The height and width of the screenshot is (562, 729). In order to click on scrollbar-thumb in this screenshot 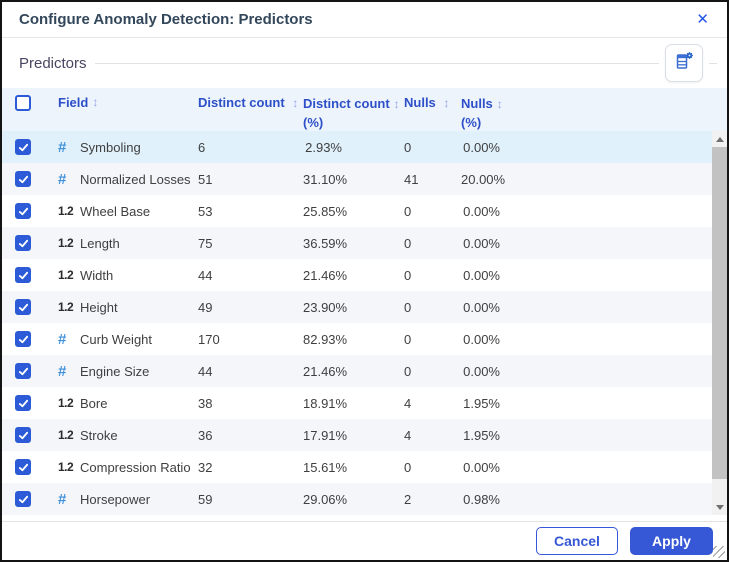, I will do `click(719, 313)`.